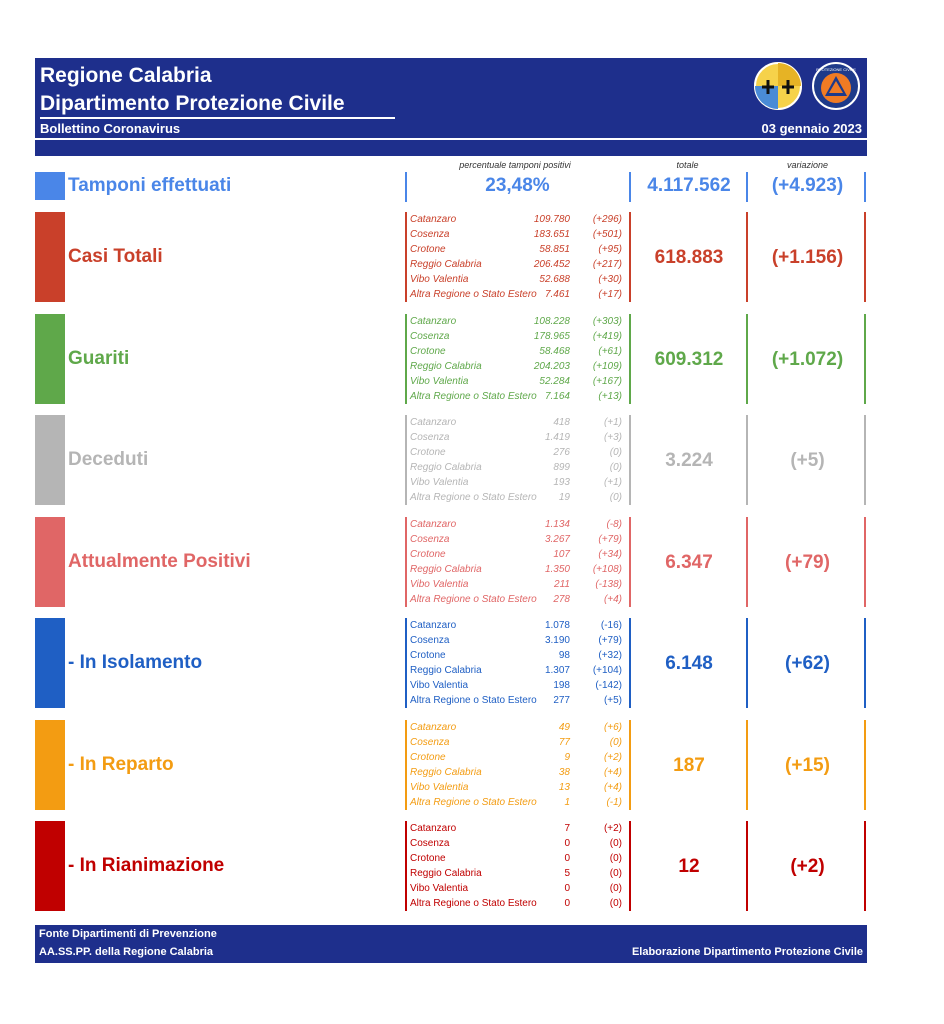  I want to click on province-delta: (+2), so click(612, 757).